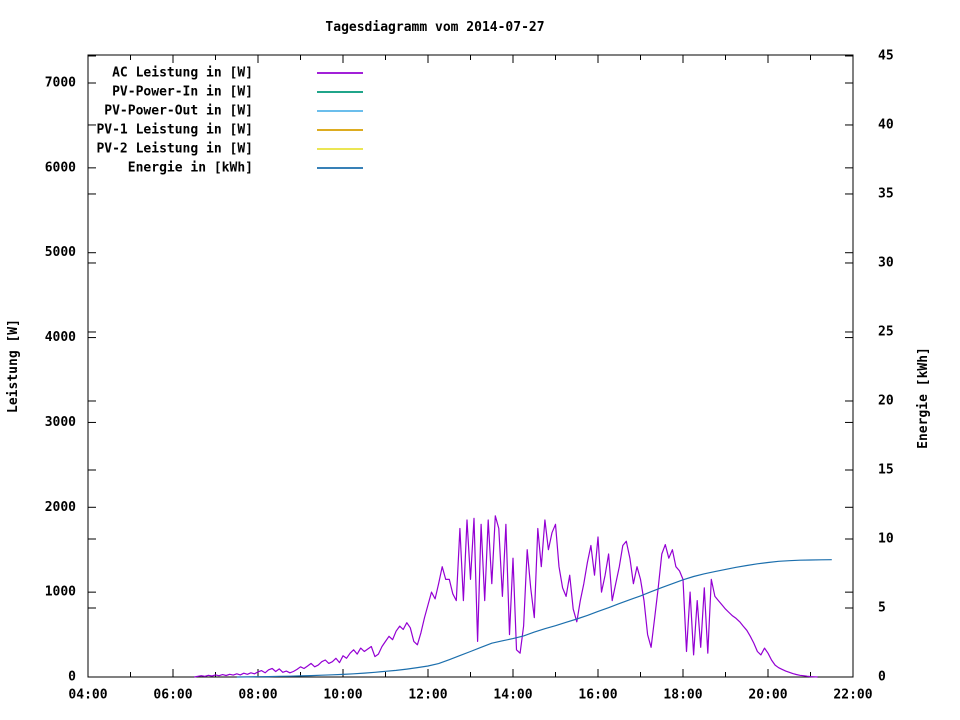 The height and width of the screenshot is (720, 960). What do you see at coordinates (923, 398) in the screenshot?
I see `y-axis-label-right: Energie [kWh]` at bounding box center [923, 398].